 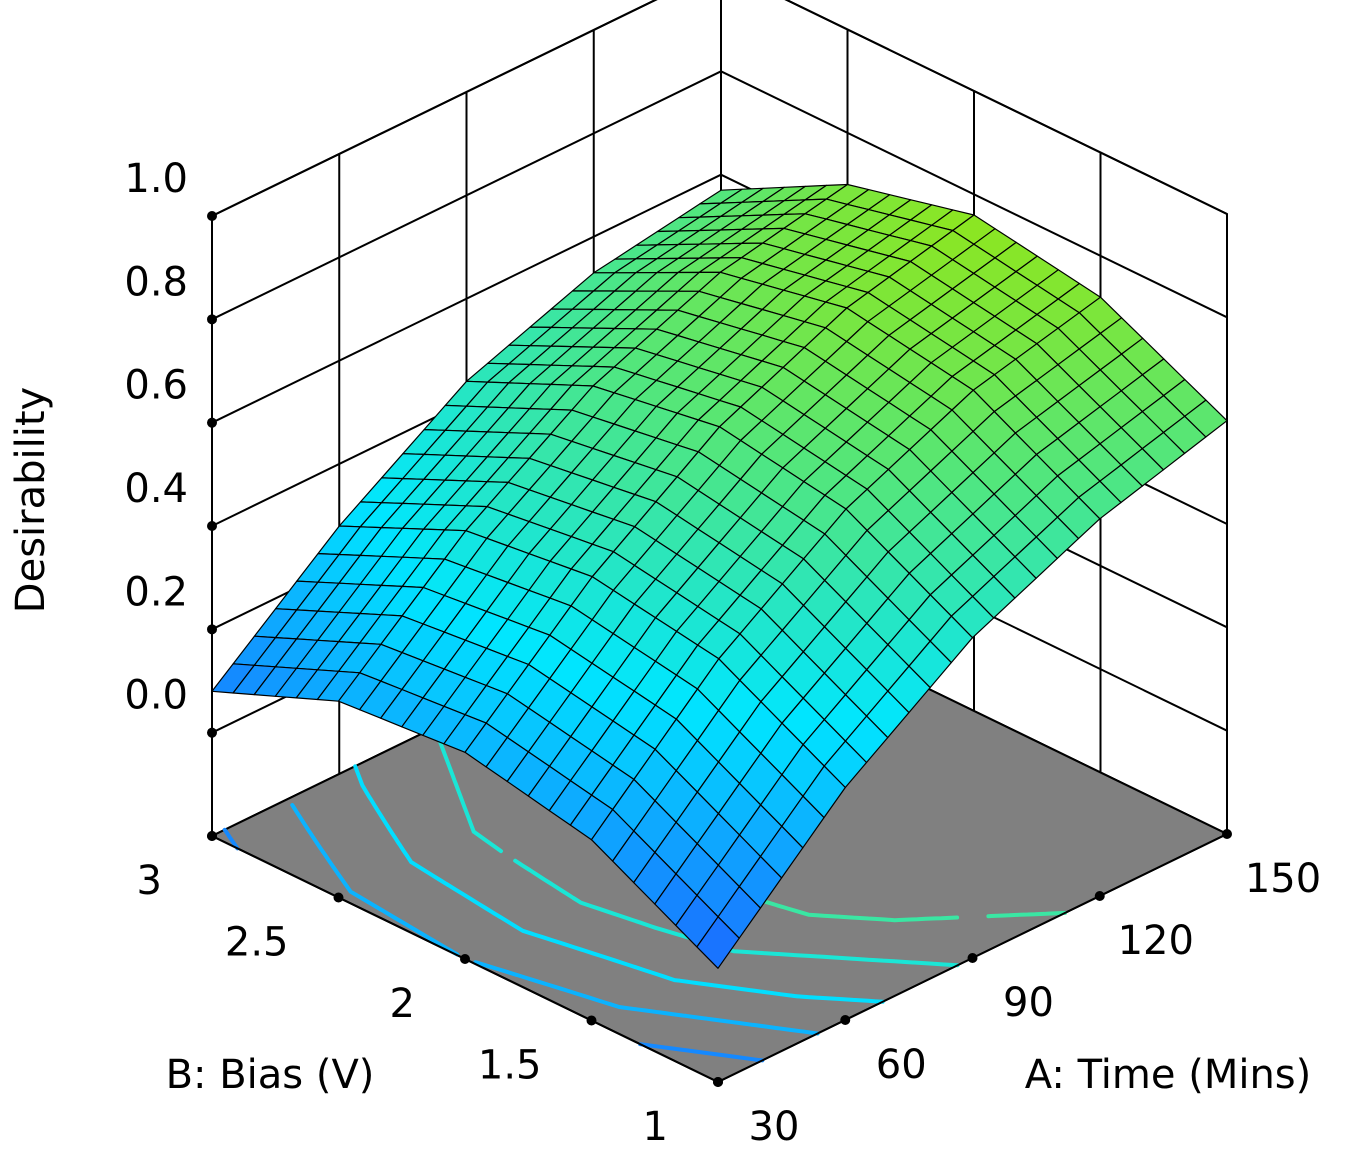 I want to click on z-axis-title: Desirability, so click(x=31, y=500).